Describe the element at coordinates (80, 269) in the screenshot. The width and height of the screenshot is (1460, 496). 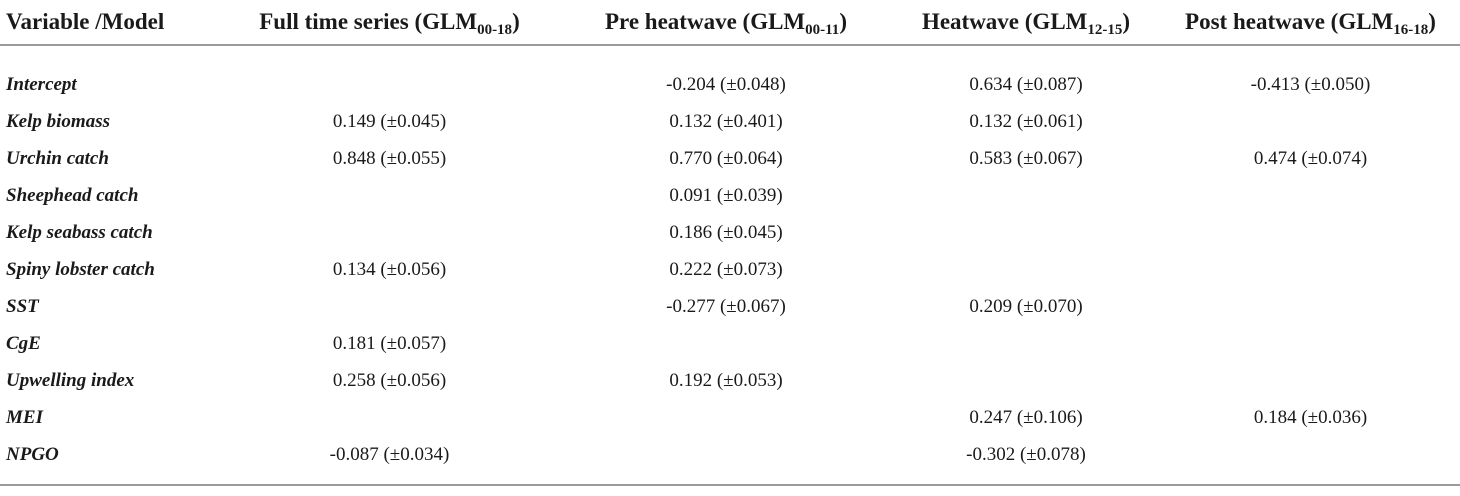
I see `variable-cell: Spiny lobster catch` at that location.